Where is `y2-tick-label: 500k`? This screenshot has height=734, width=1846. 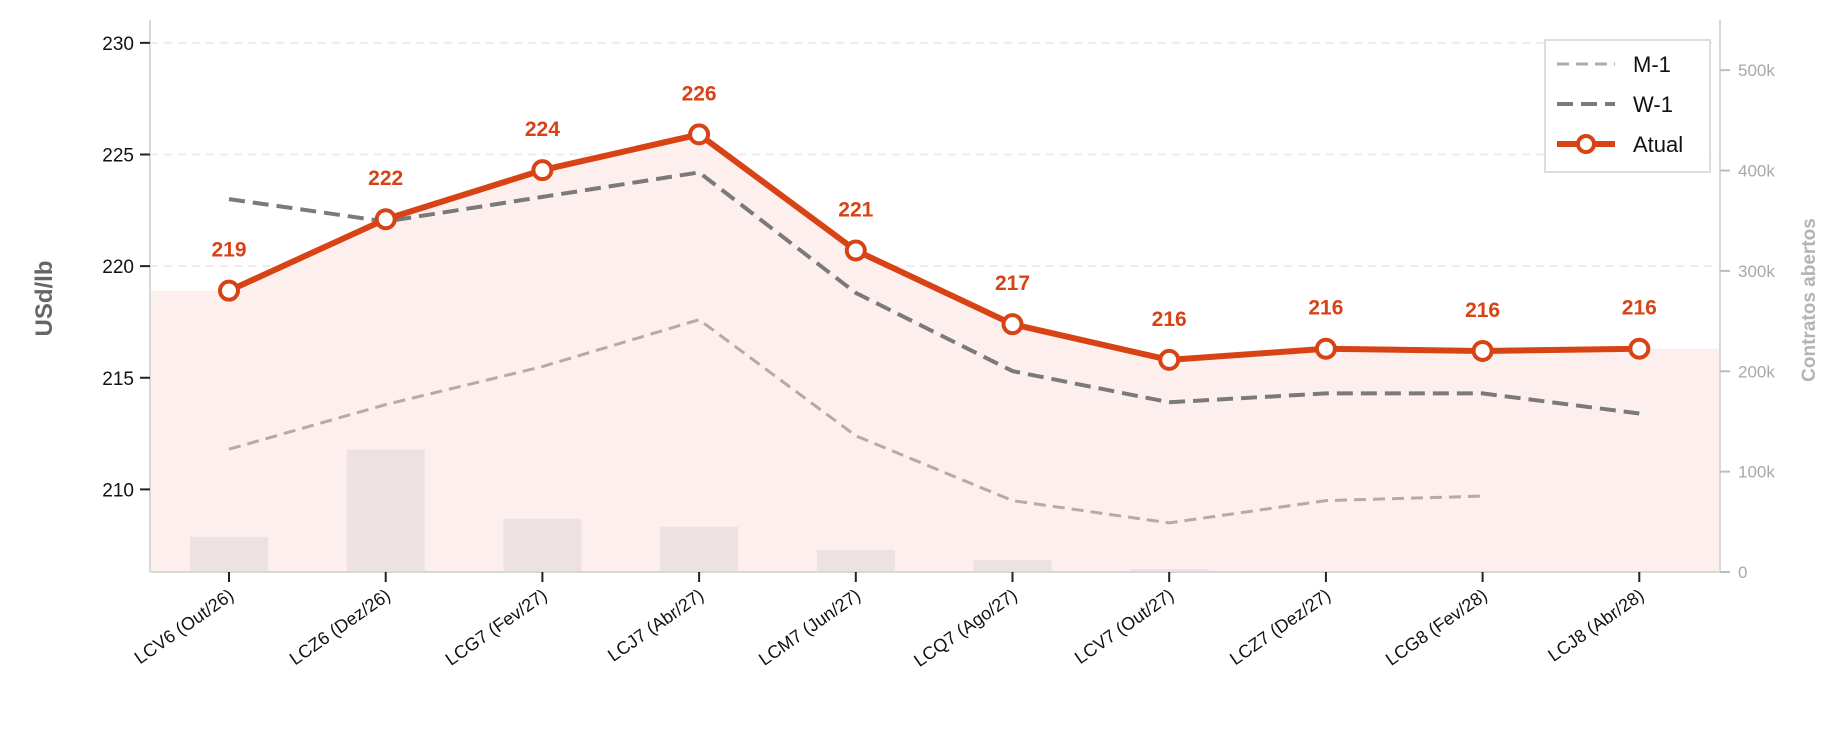
y2-tick-label: 500k is located at coordinates (1756, 70).